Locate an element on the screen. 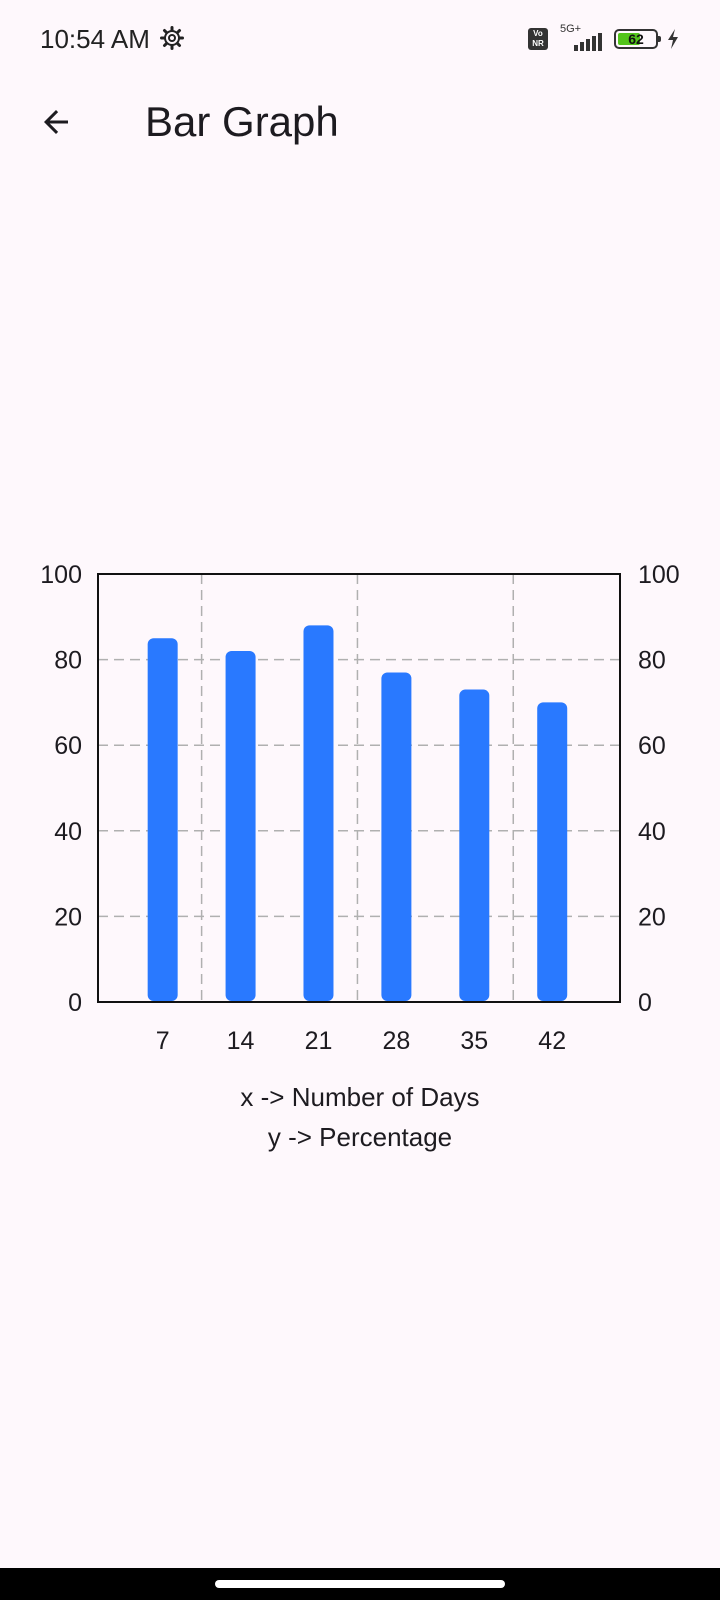 This screenshot has width=720, height=1600. y-axis-caption: y -> Percentage is located at coordinates (360, 1137).